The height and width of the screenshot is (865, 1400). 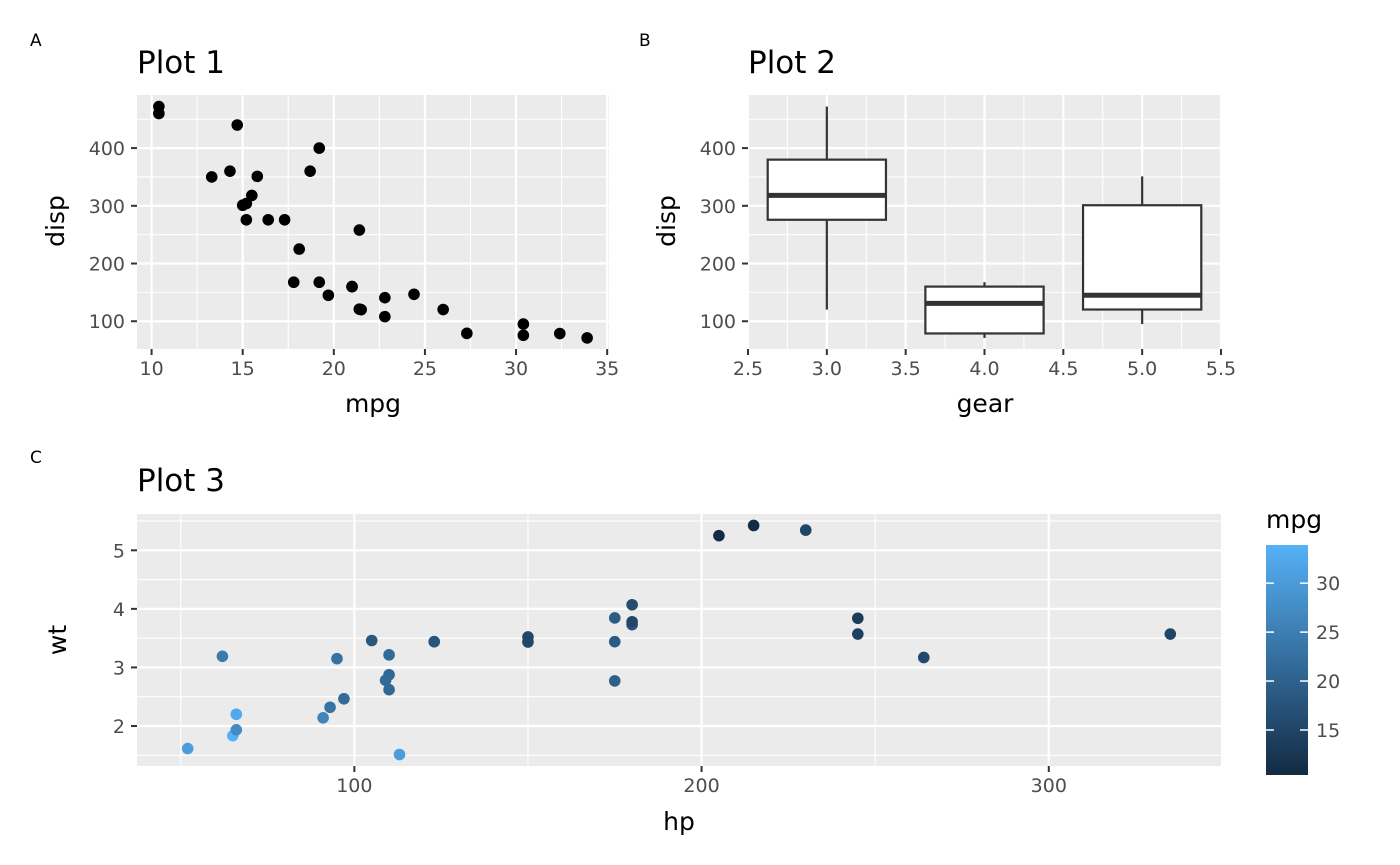 I want to click on plot-area-a: 10 15 20 25 30 35 100 200 300 400, so click(x=354, y=237).